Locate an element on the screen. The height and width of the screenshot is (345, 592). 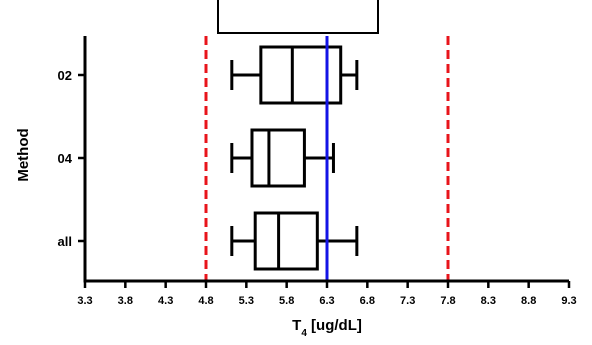
y-axis-title: Method is located at coordinates (23, 154).